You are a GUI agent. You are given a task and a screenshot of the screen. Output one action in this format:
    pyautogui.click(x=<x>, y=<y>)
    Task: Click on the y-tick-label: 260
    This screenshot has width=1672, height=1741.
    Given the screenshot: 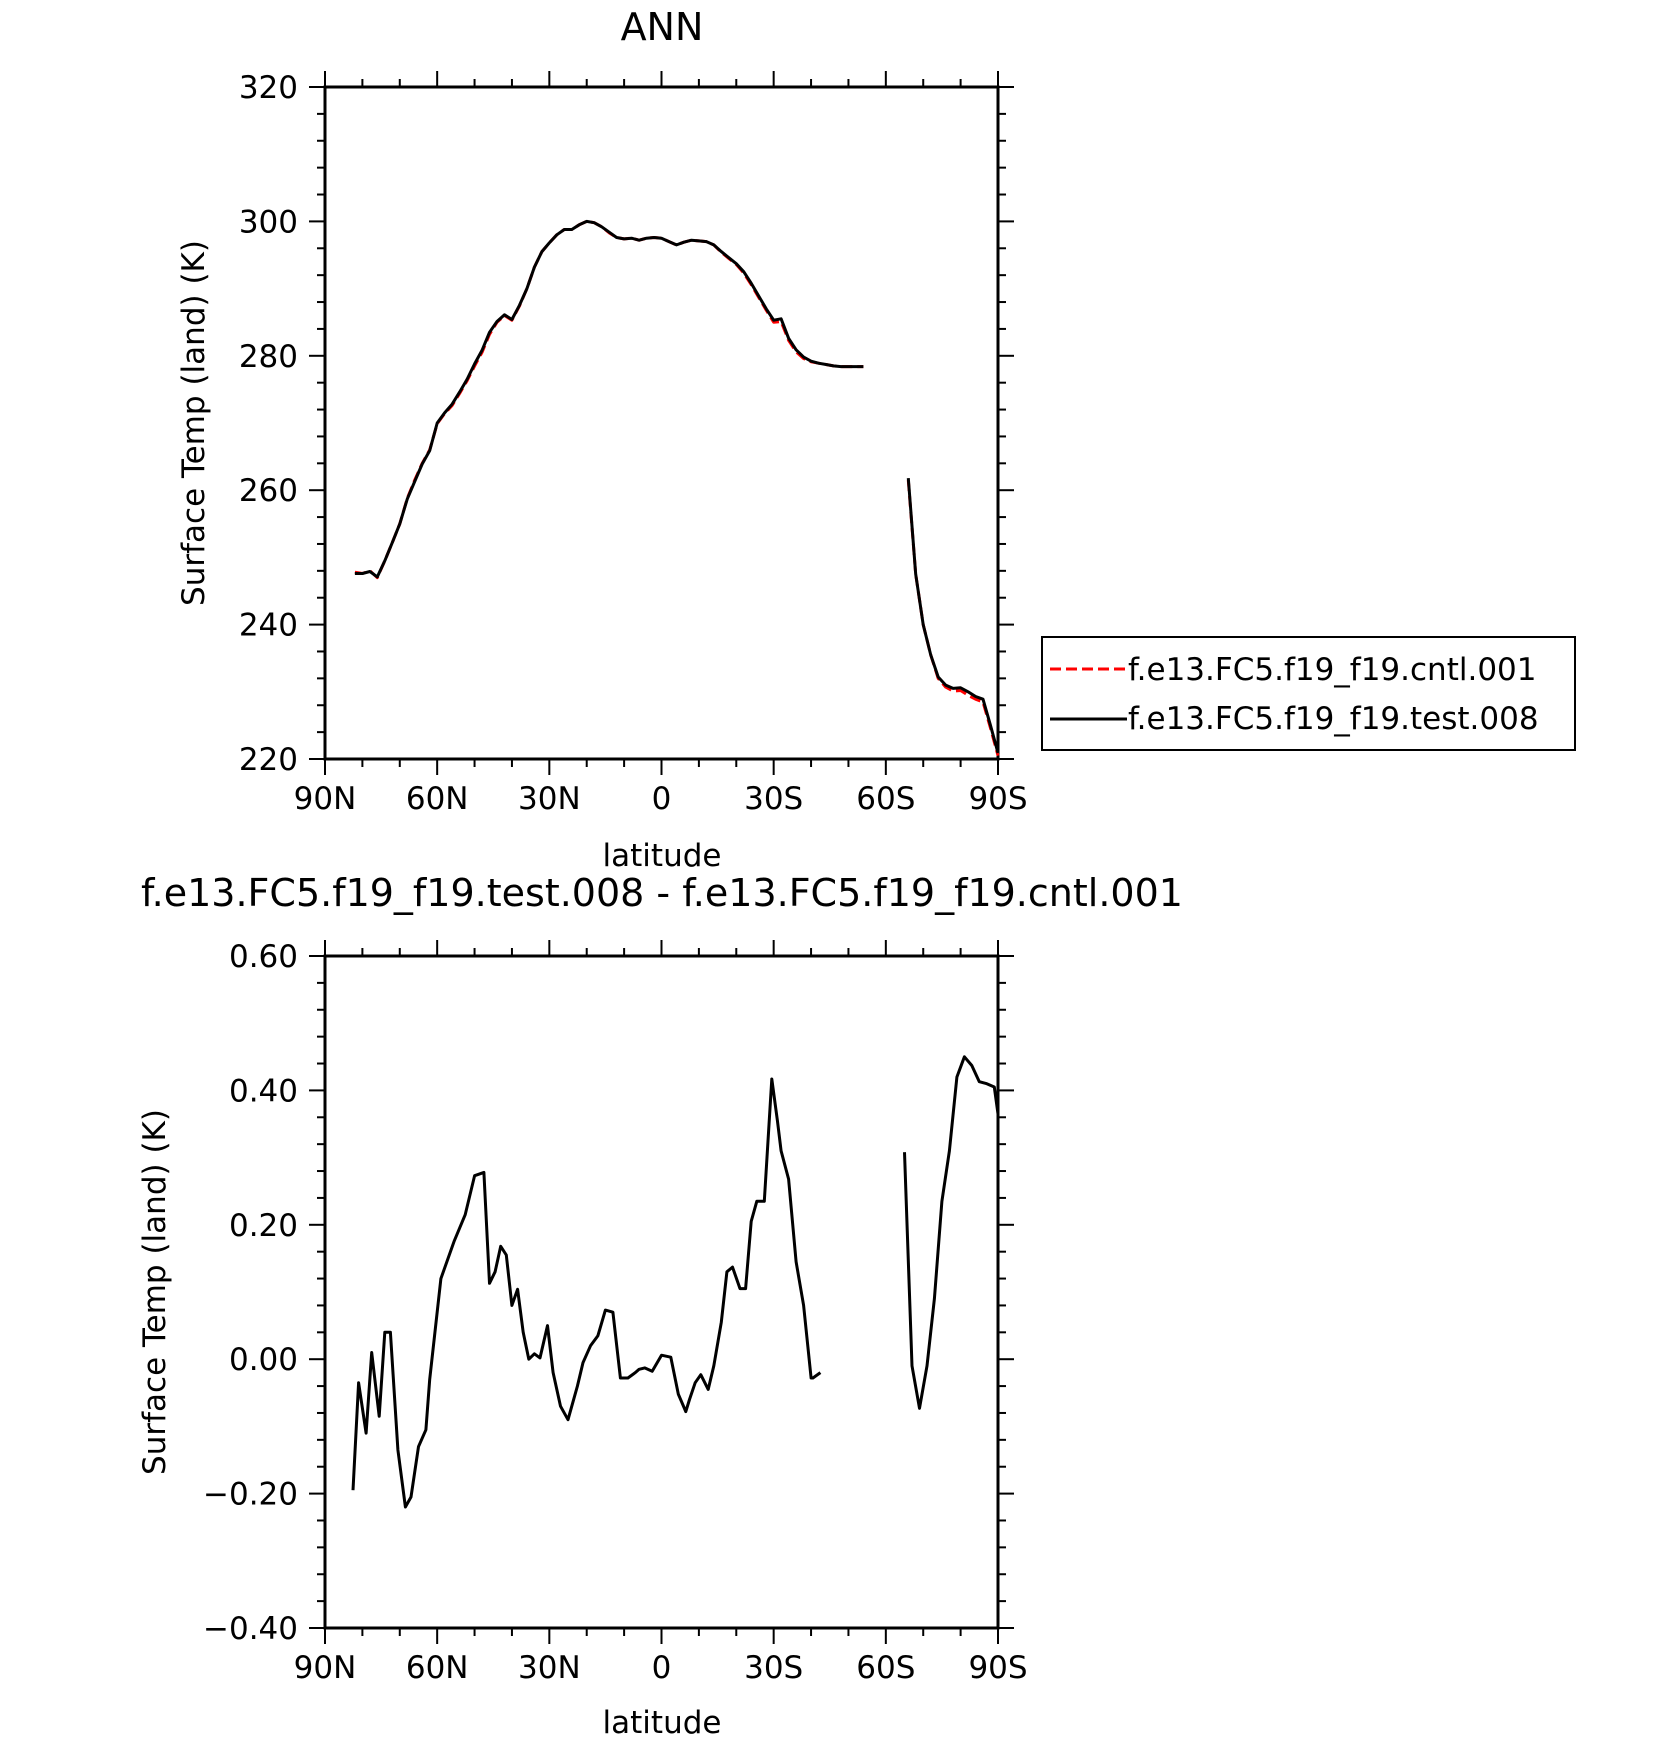 What is the action you would take?
    pyautogui.click(x=268, y=491)
    